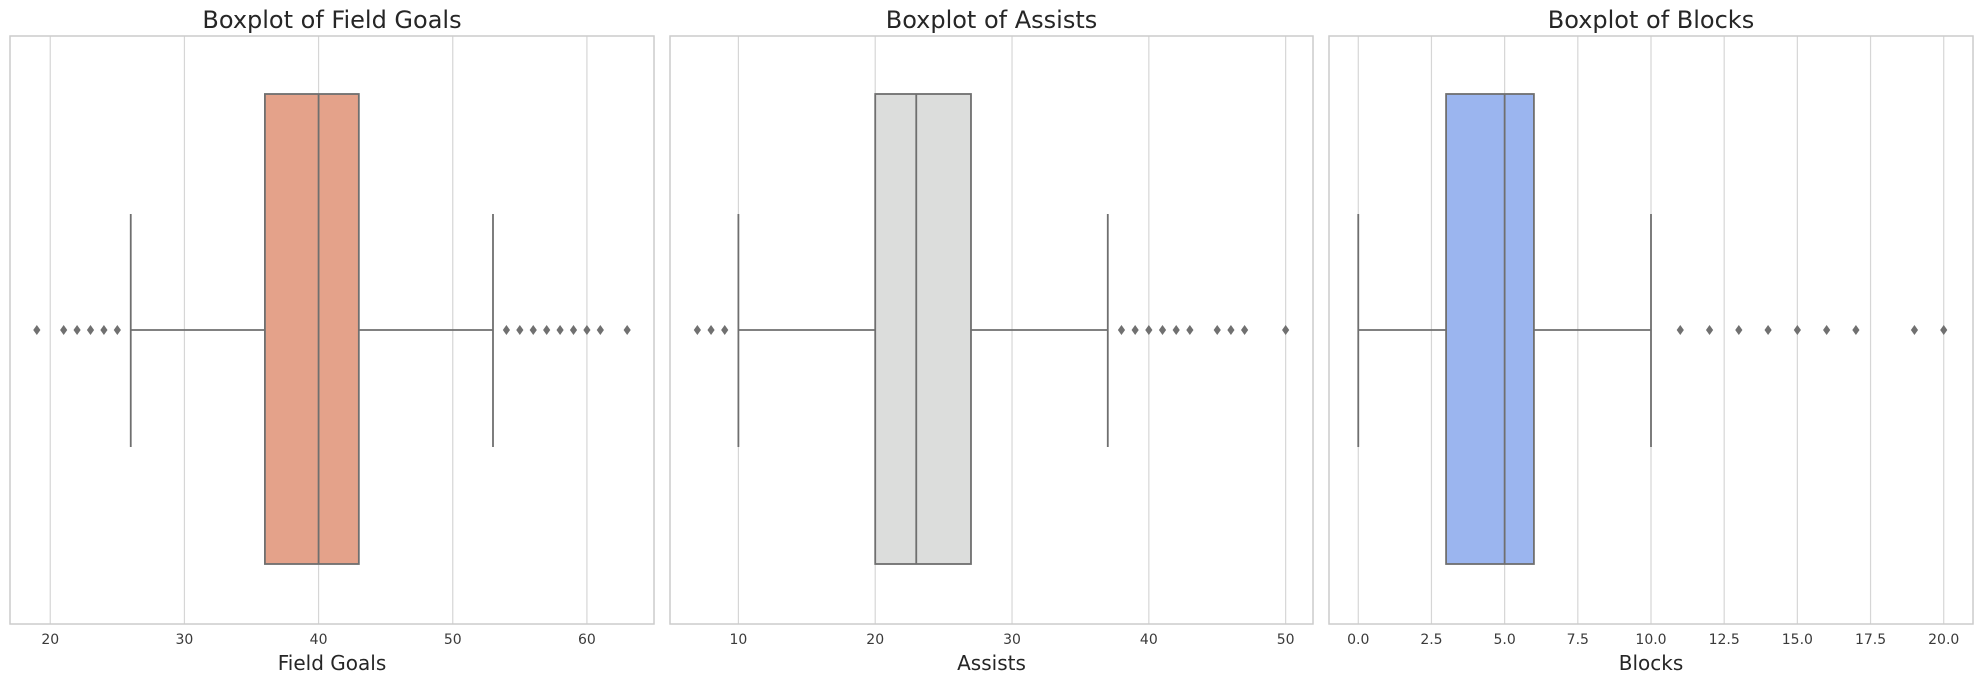 This screenshot has width=1984, height=684. What do you see at coordinates (1505, 640) in the screenshot?
I see `chart3-tick-label: 5.0` at bounding box center [1505, 640].